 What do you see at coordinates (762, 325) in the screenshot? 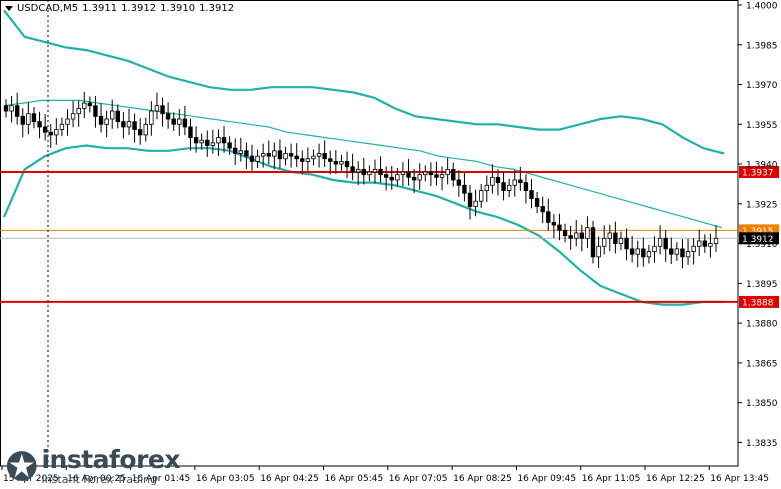
I see `y-tick-label: 1.3880` at bounding box center [762, 325].